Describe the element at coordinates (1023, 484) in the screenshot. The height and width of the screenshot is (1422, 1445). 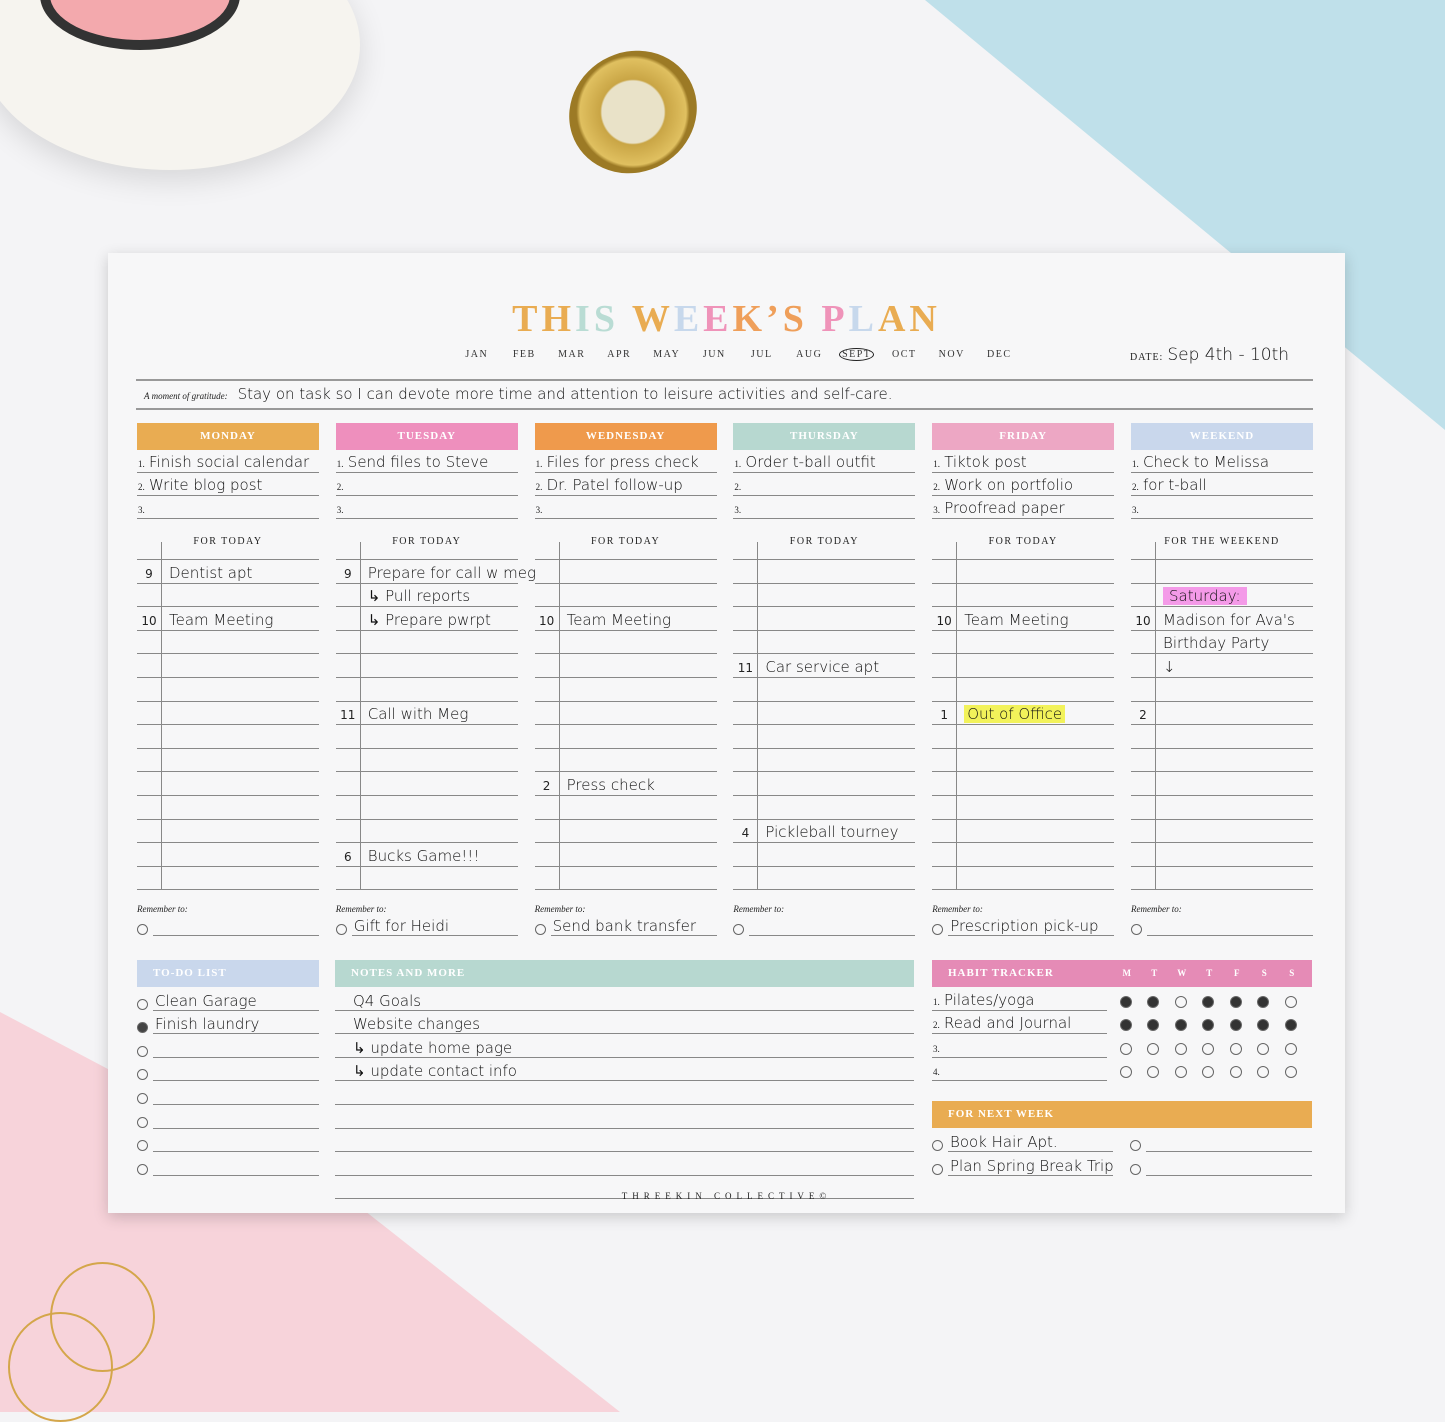
I see `task-line: 2. Work on portfolio` at that location.